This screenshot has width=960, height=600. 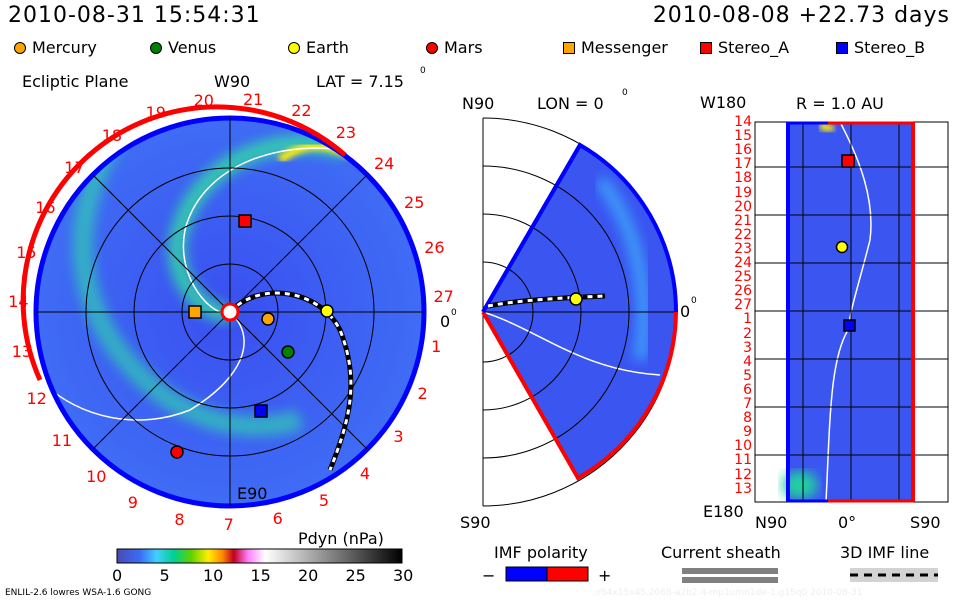 What do you see at coordinates (848, 161) in the screenshot?
I see `stereo-a-marker` at bounding box center [848, 161].